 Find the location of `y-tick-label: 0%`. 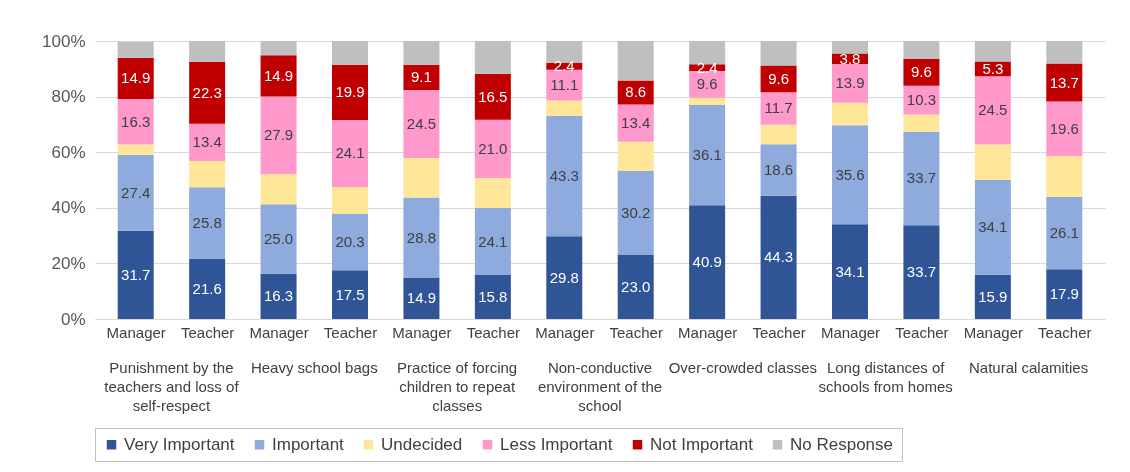

y-tick-label: 0% is located at coordinates (73, 319).